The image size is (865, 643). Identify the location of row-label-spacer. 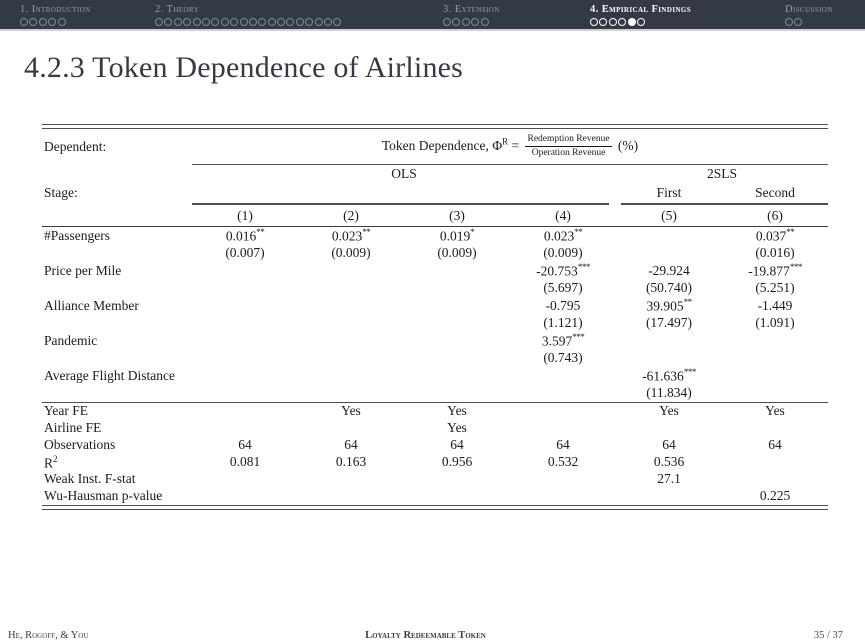
(117, 288).